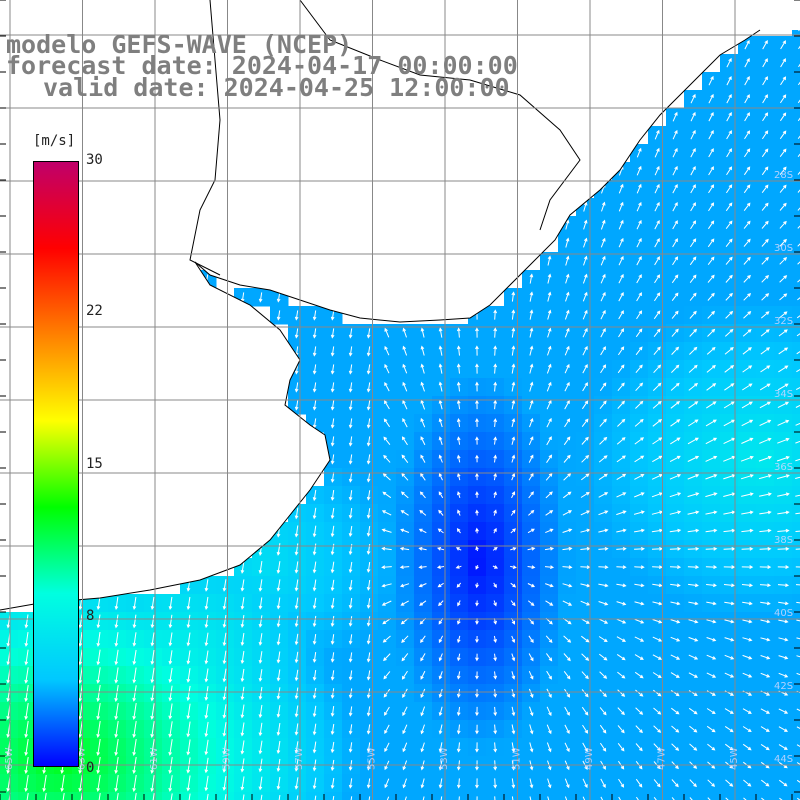 The image size is (800, 800). What do you see at coordinates (589, 758) in the screenshot?
I see `lon-label: 49W` at bounding box center [589, 758].